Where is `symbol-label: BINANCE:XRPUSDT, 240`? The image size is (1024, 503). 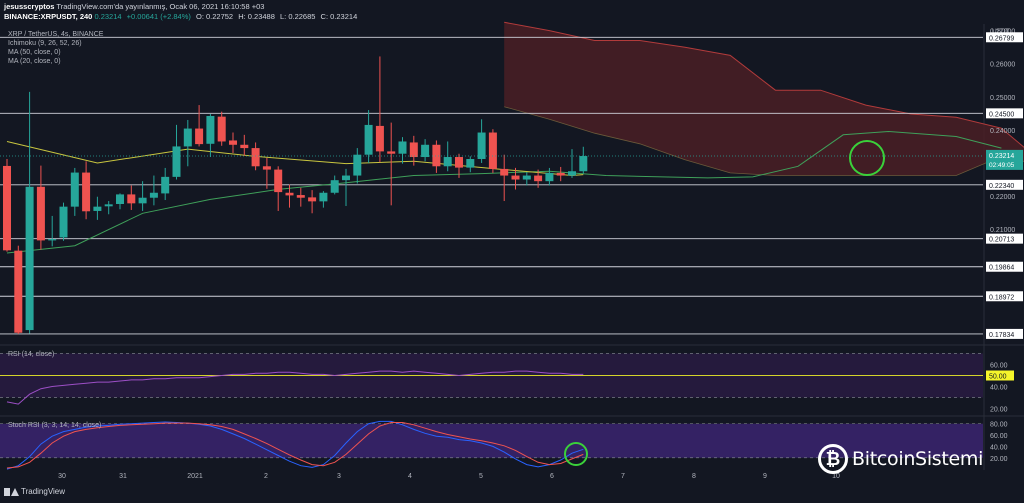 symbol-label: BINANCE:XRPUSDT, 240 is located at coordinates (48, 16).